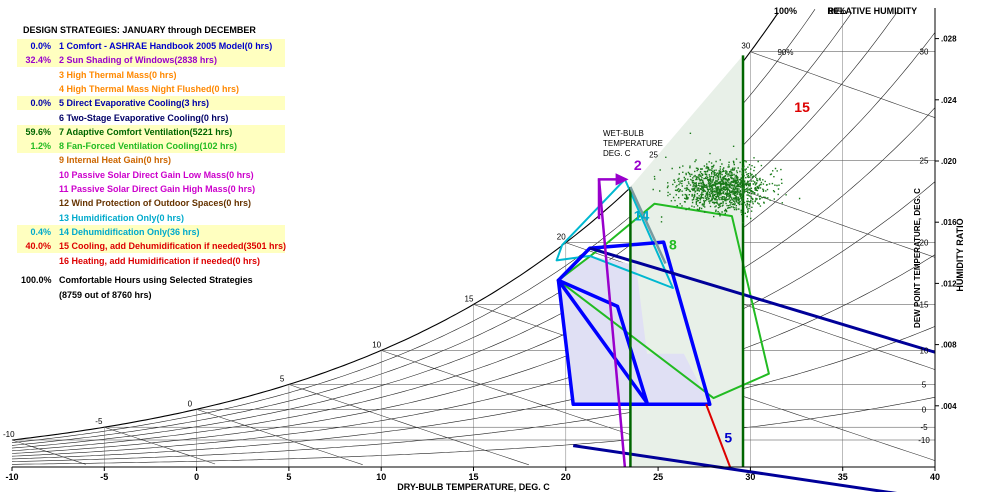  I want to click on legend-item: 13 Humidification Only(0 hrs), so click(151, 217).